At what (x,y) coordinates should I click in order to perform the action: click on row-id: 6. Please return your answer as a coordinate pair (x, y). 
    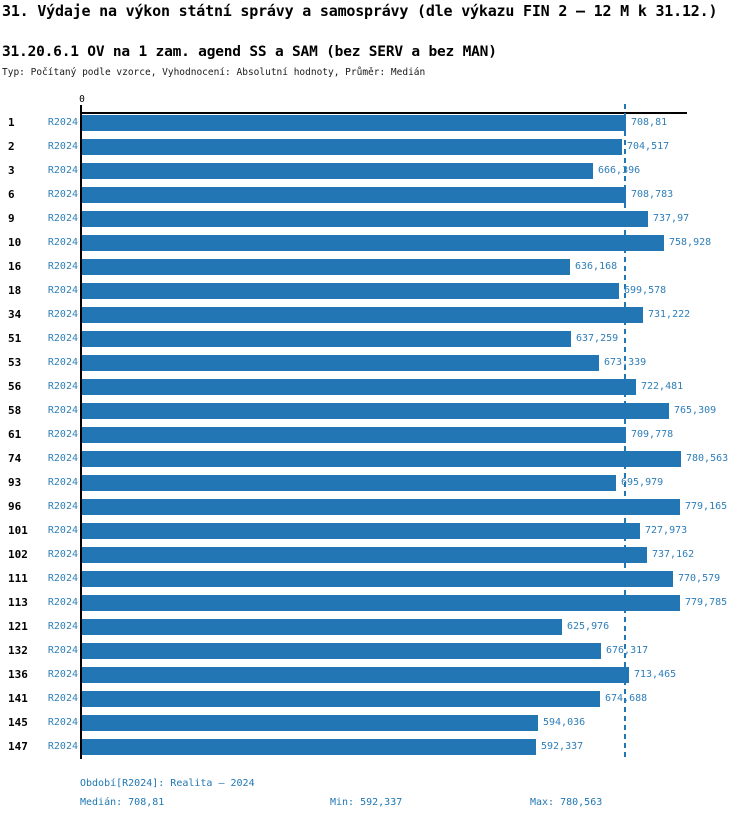
    Looking at the image, I should click on (11, 194).